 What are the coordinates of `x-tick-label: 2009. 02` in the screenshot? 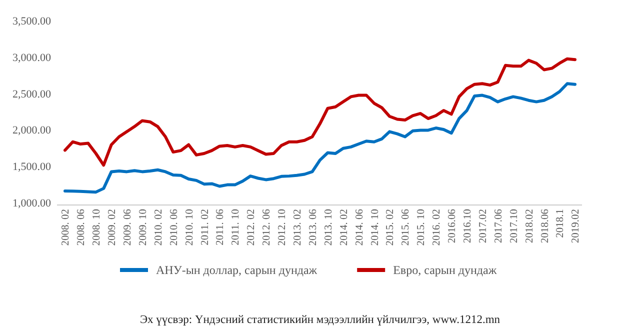 It's located at (112, 227).